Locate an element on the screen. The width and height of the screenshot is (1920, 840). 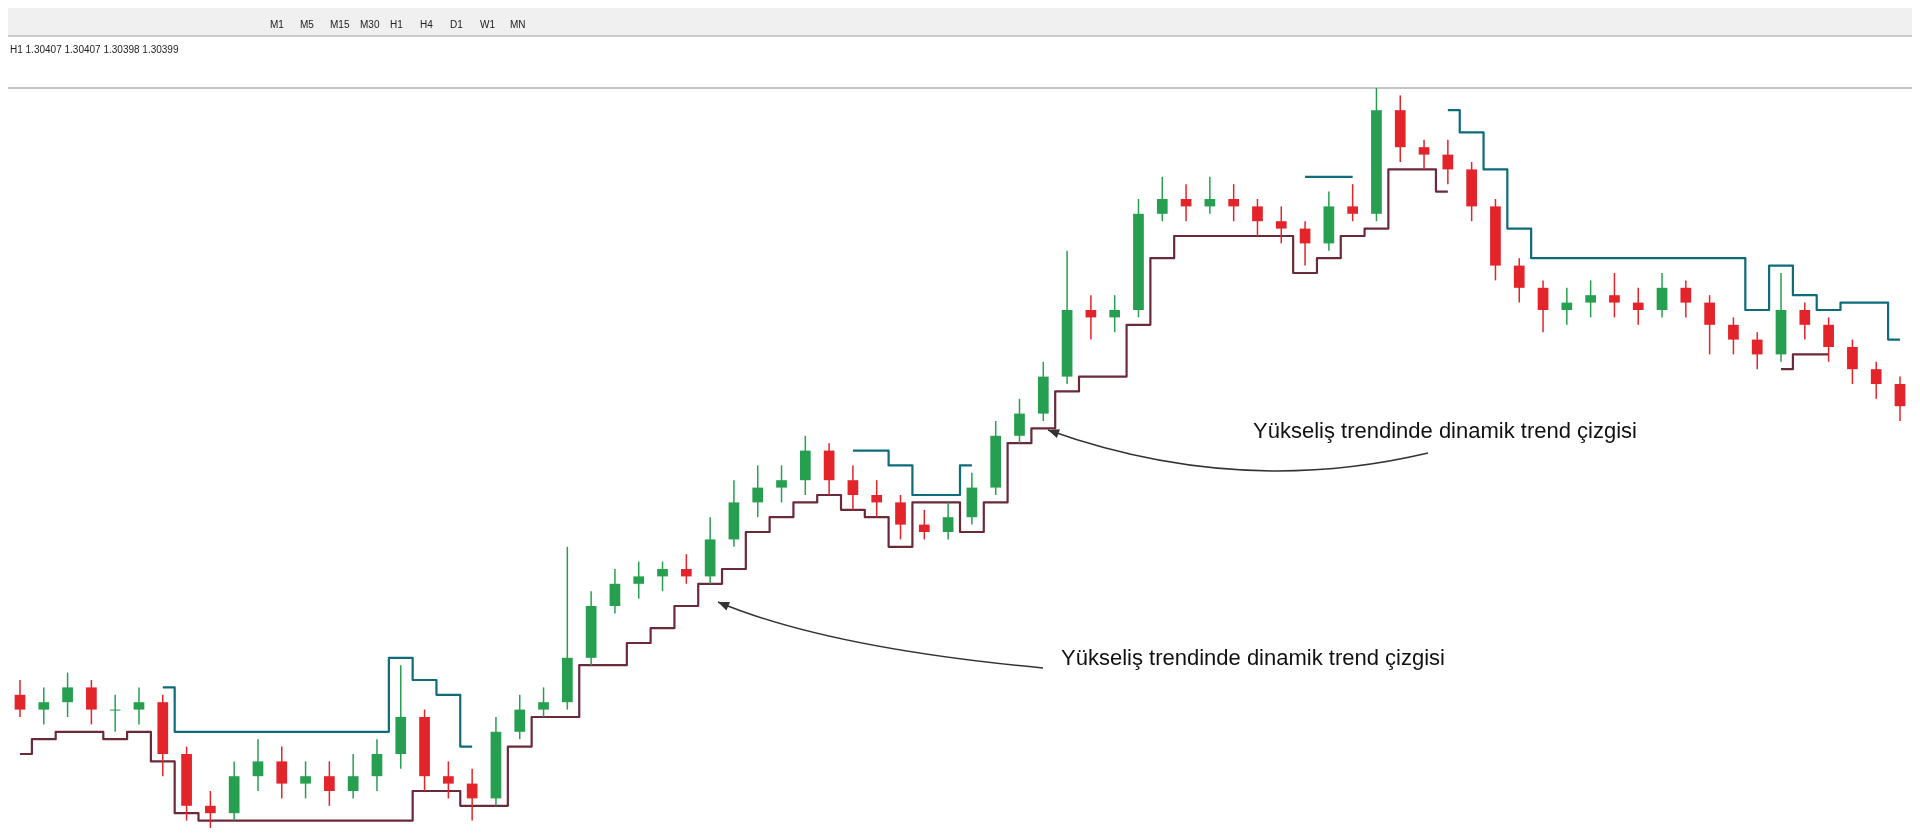
chart-subtitle: H1 1.30407 1.30407 1.30398 1.30399 is located at coordinates (94, 49).